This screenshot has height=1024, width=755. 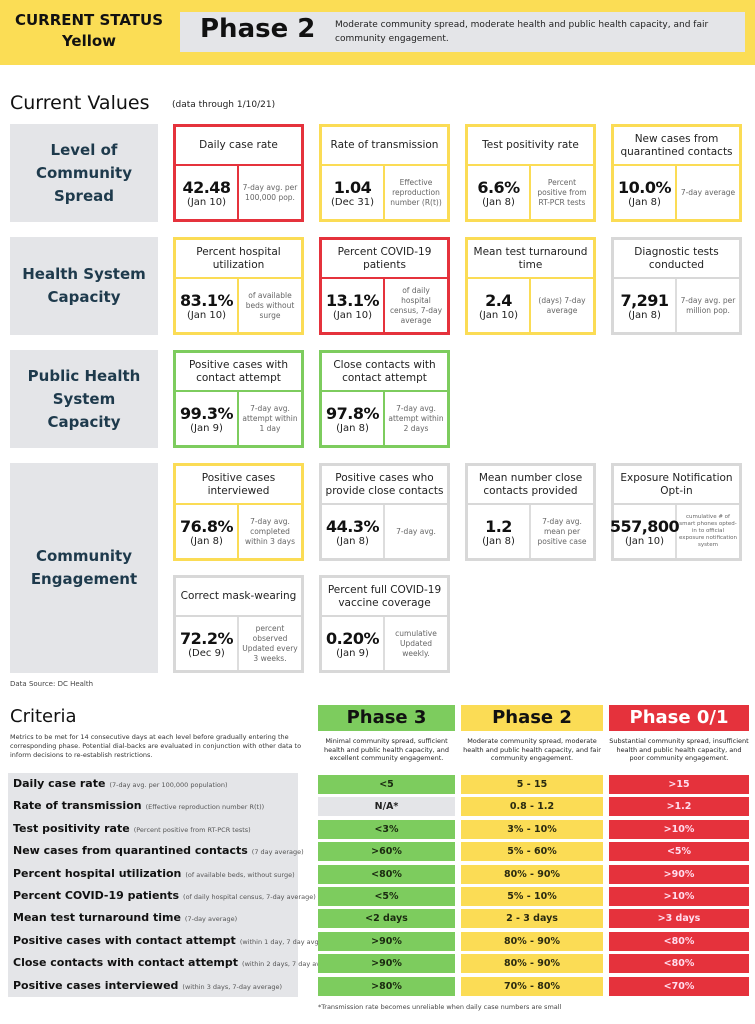 What do you see at coordinates (416, 418) in the screenshot?
I see `metric-note: 7-day avg. attempt within 2 days` at bounding box center [416, 418].